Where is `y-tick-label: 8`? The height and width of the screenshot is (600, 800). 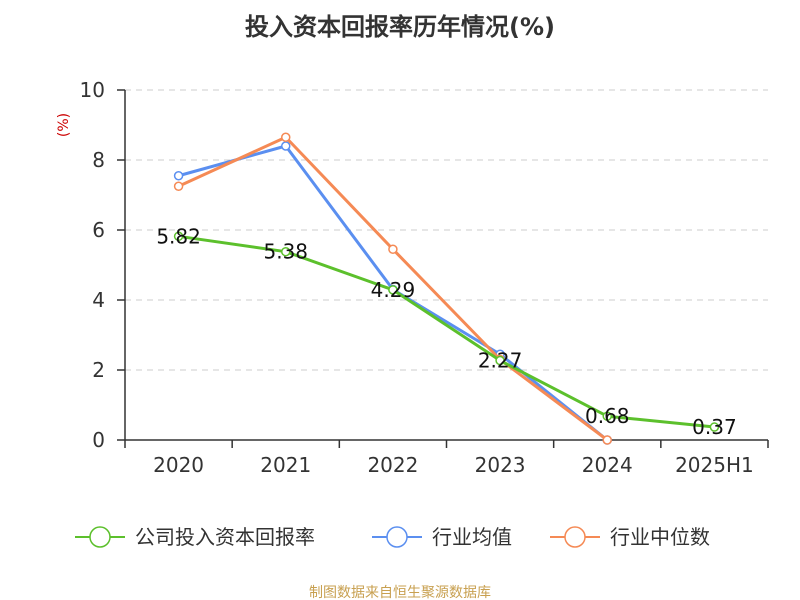 y-tick-label: 8 is located at coordinates (98, 160).